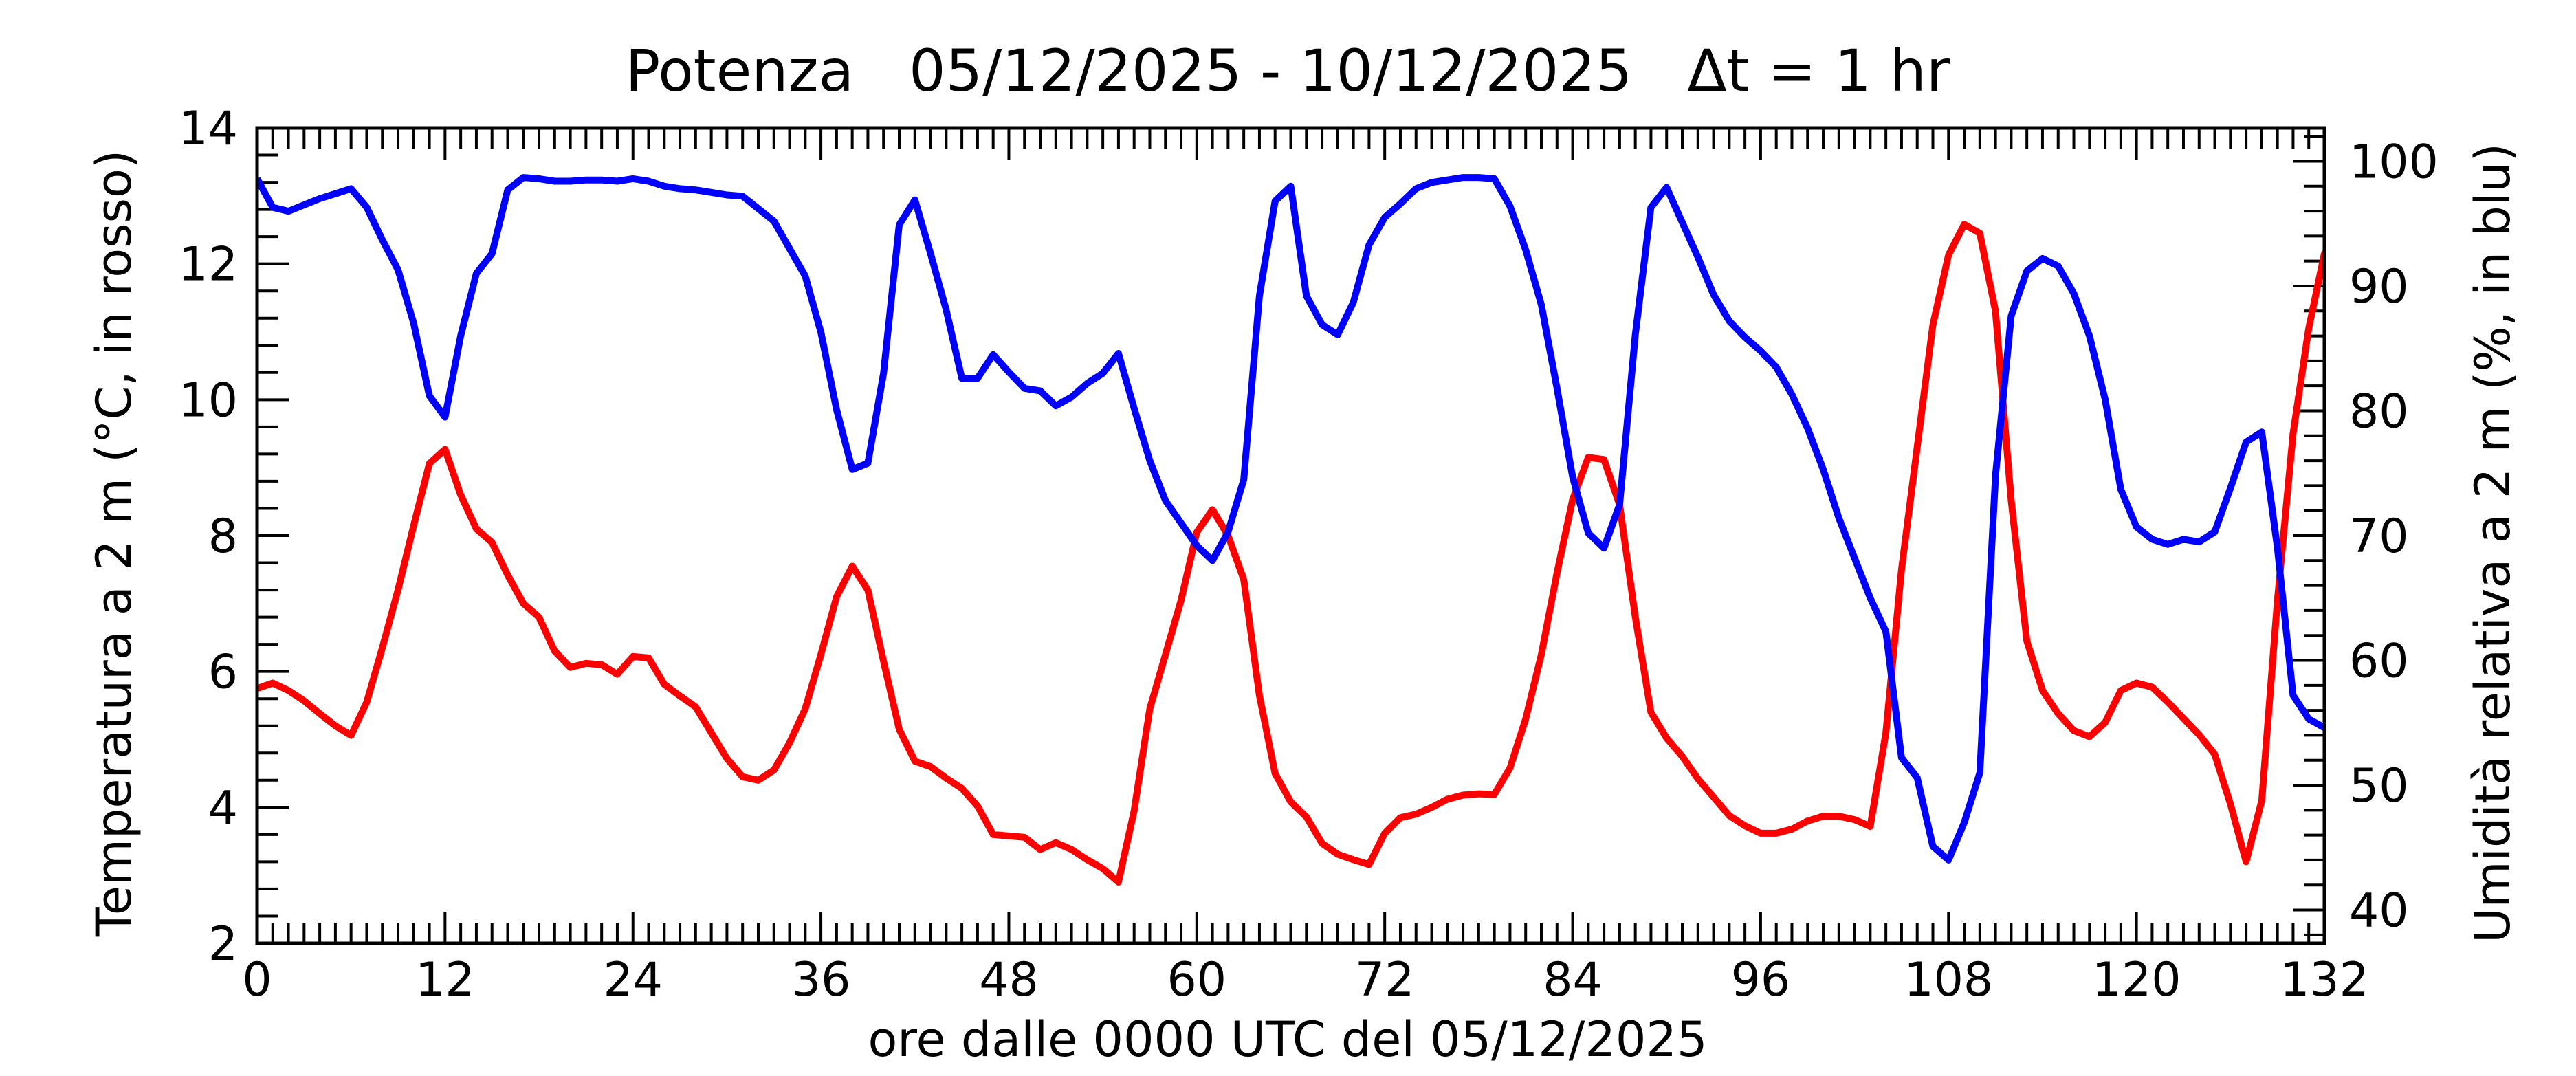 The image size is (2576, 1076). What do you see at coordinates (223, 808) in the screenshot?
I see `y-left-tick-label: 4` at bounding box center [223, 808].